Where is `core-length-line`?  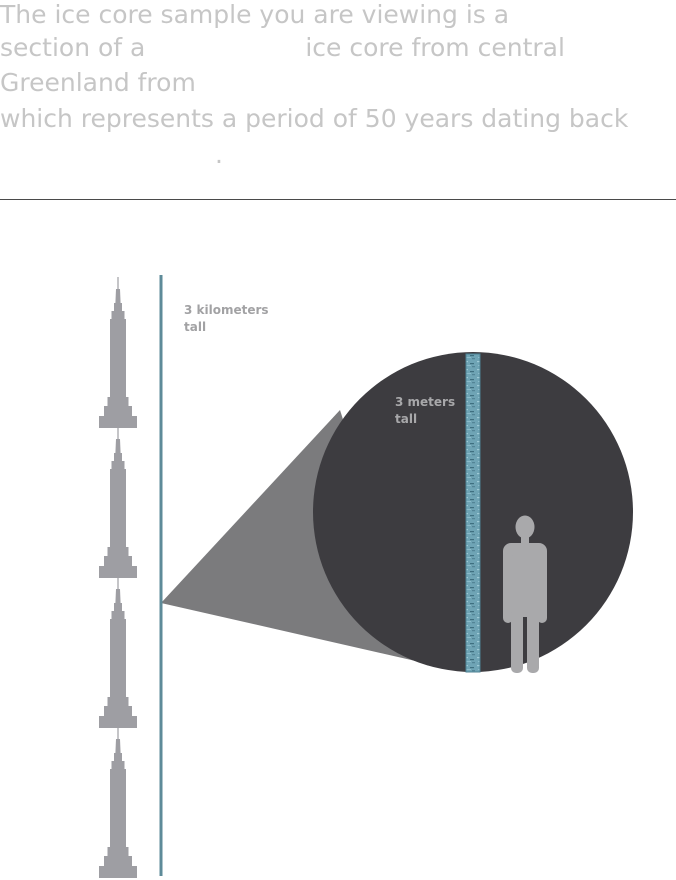
core-length-line is located at coordinates (161, 575).